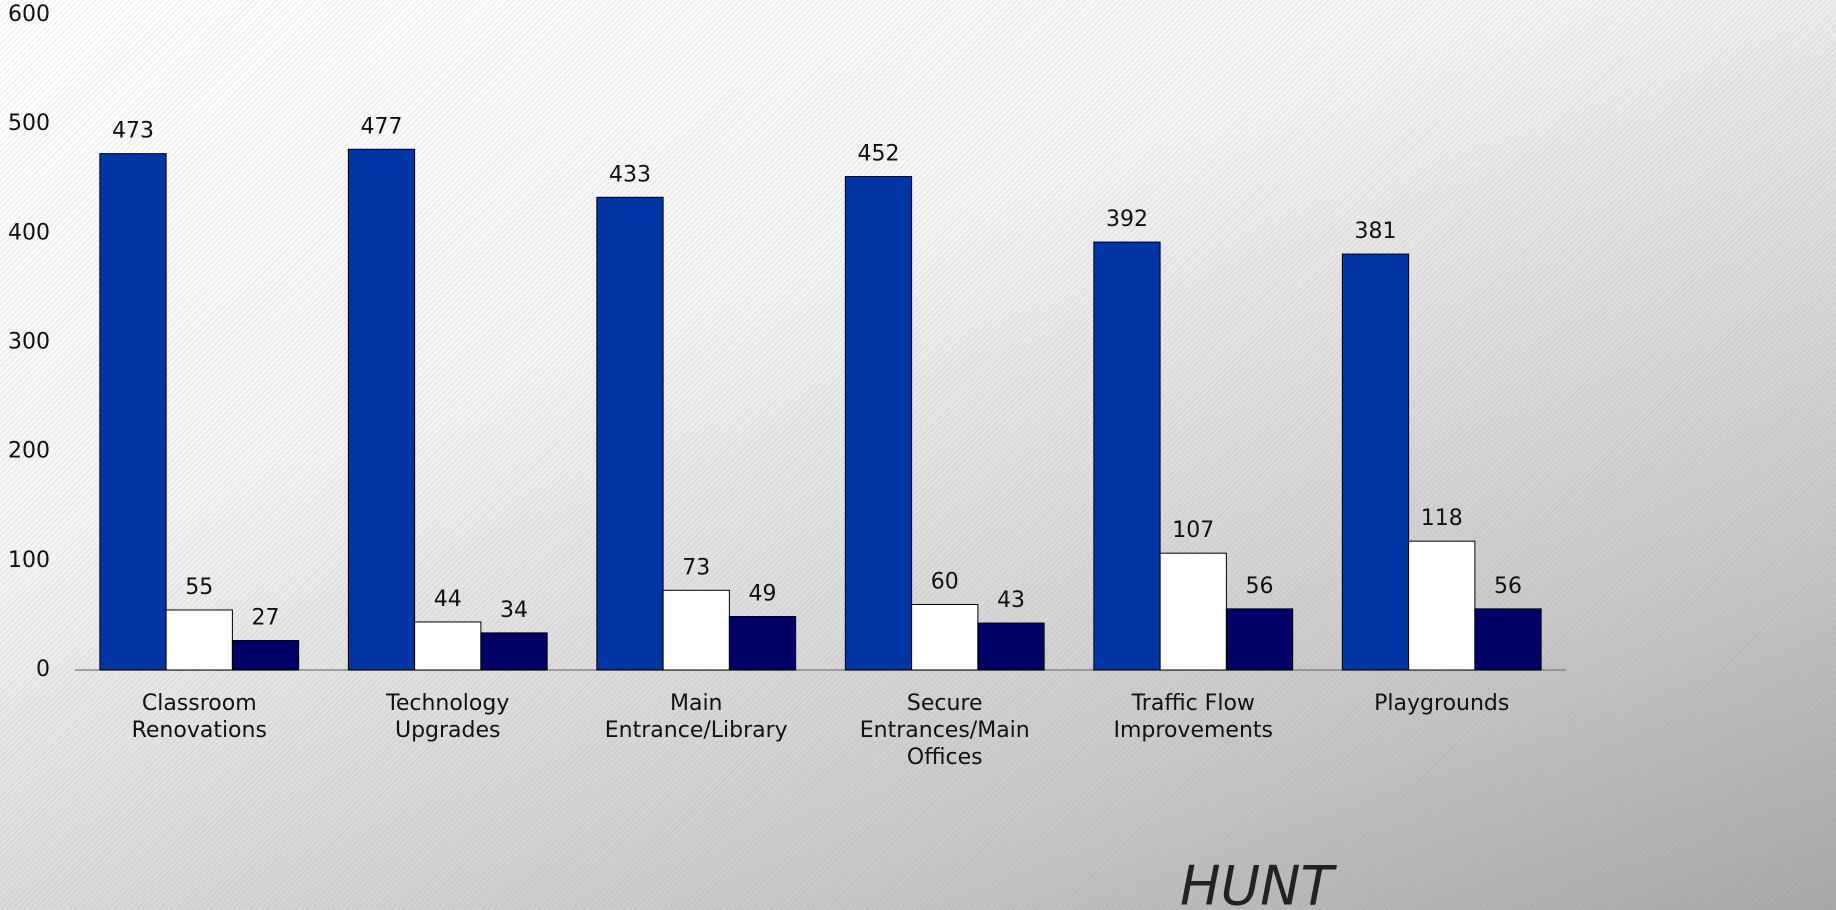 The height and width of the screenshot is (910, 1836). I want to click on value-label: 118, so click(1442, 518).